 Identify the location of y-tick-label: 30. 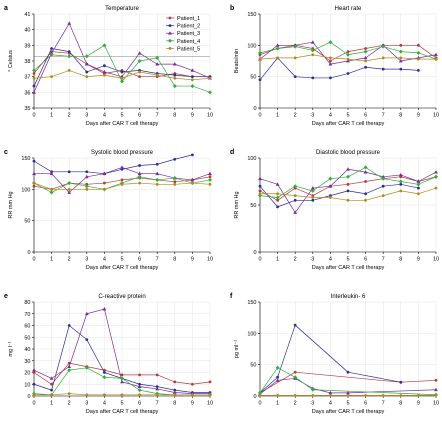
(27, 362).